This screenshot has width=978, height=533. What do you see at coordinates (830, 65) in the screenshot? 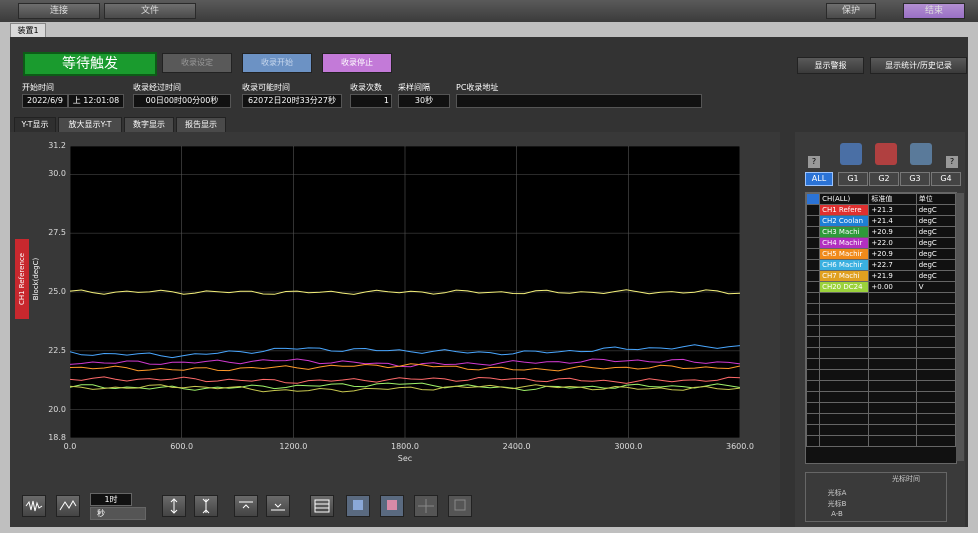
I see `alarm-display-button: 显示警报` at bounding box center [830, 65].